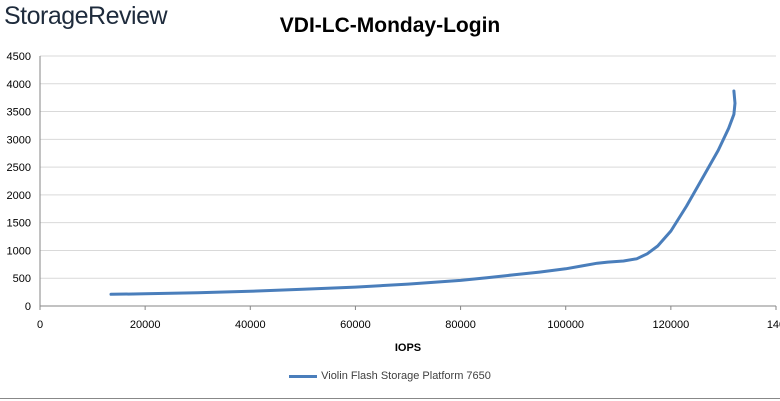  Describe the element at coordinates (408, 318) in the screenshot. I see `x-axis-ticks: 0 20000 40000 60000 80000 100000 120000 140` at that location.